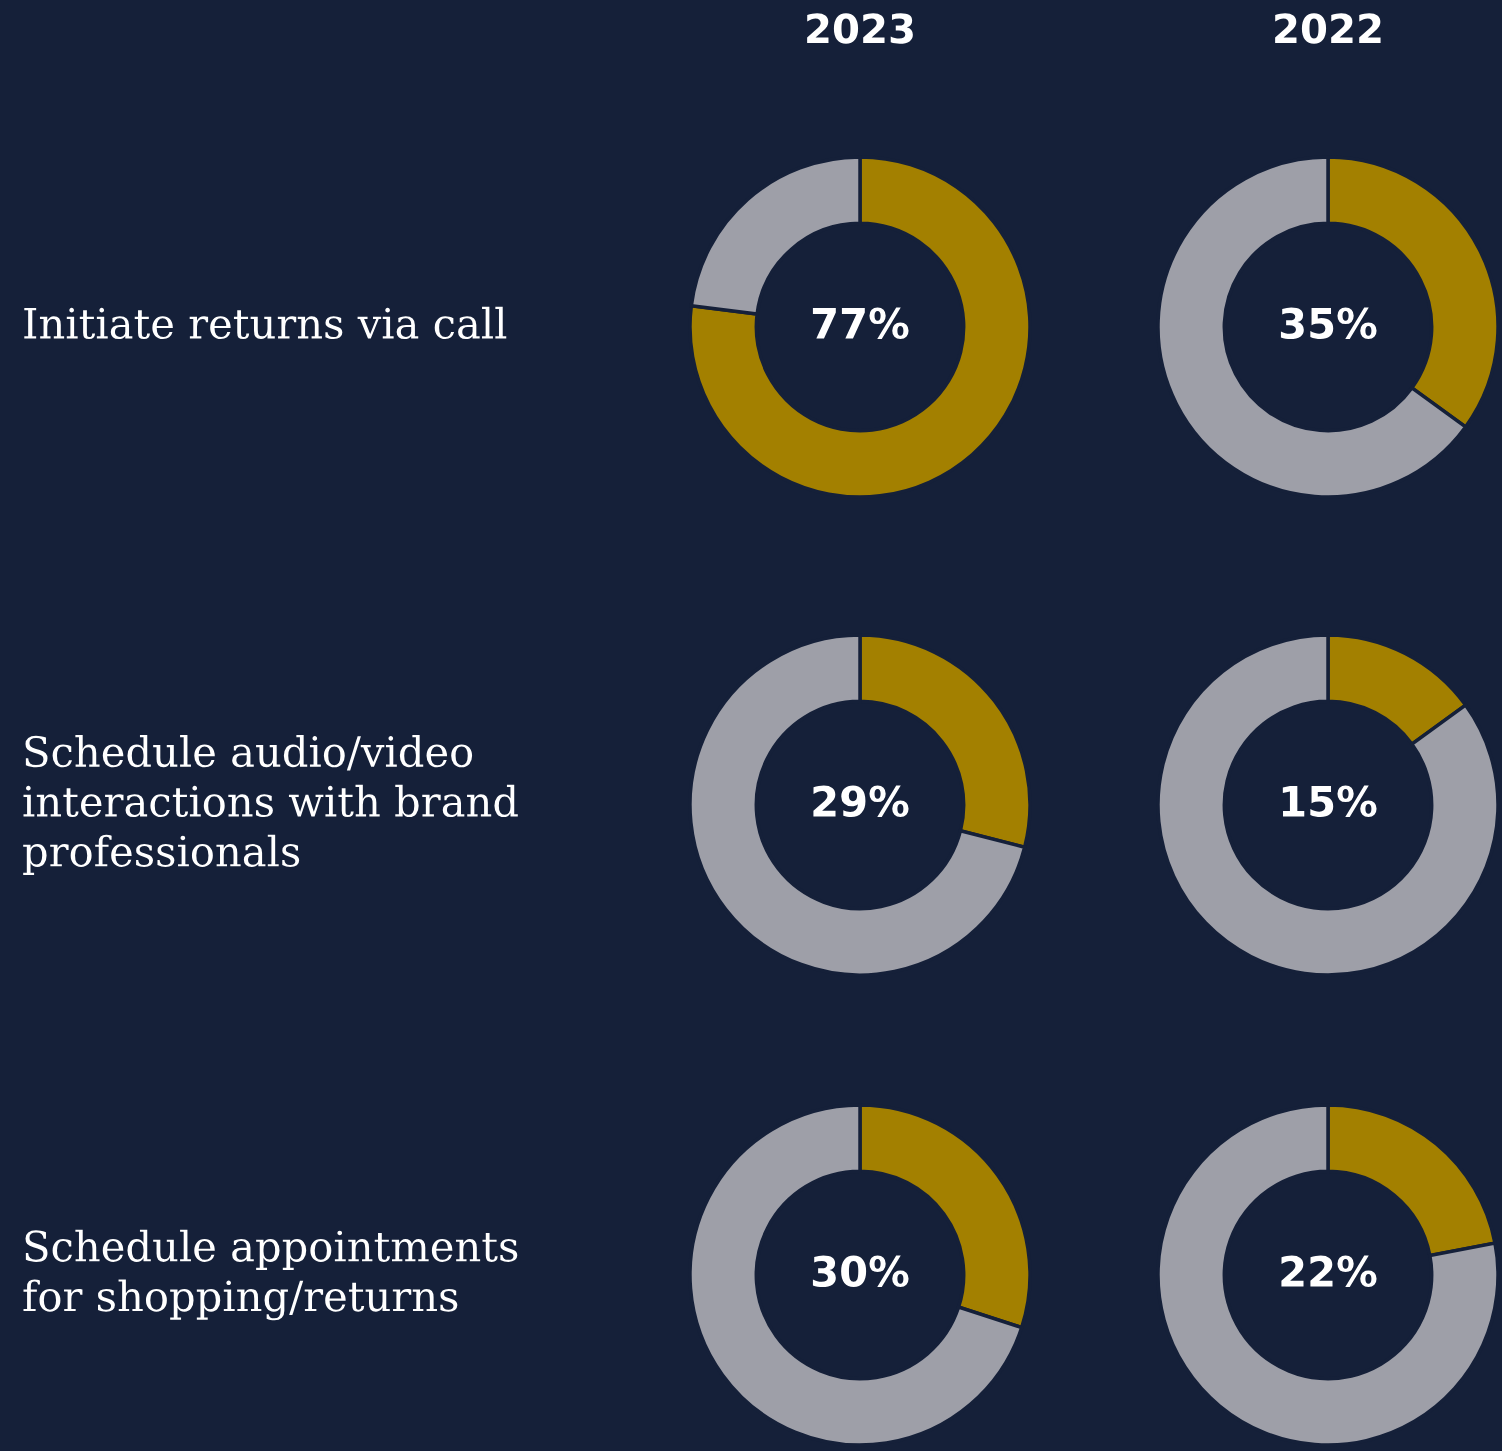  What do you see at coordinates (1329, 1271) in the screenshot?
I see `data-label: 22%` at bounding box center [1329, 1271].